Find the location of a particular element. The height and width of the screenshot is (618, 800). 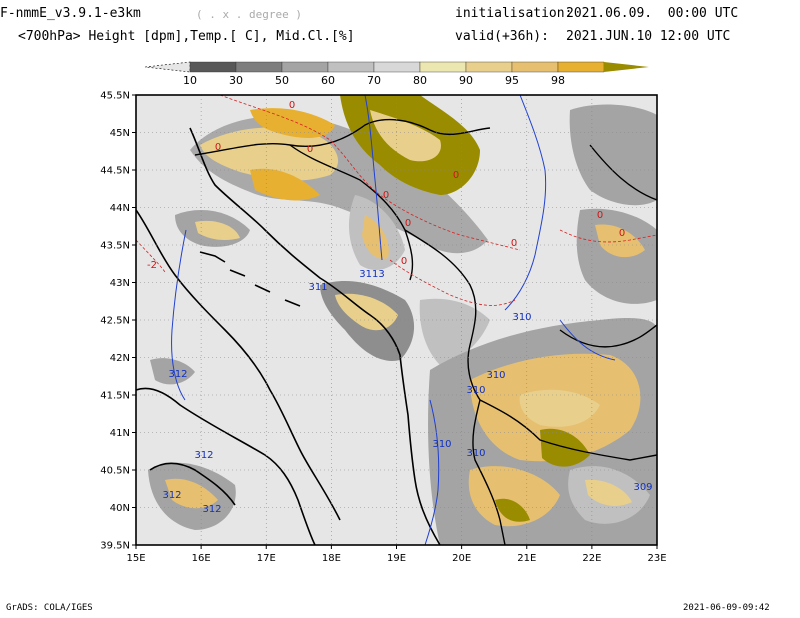

height-contour-label: 3113 is located at coordinates (371, 274).